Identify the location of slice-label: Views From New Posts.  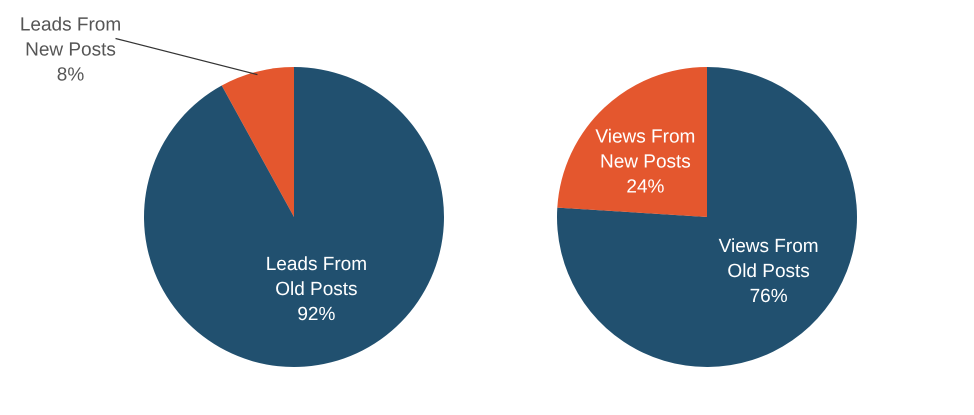
(645, 149).